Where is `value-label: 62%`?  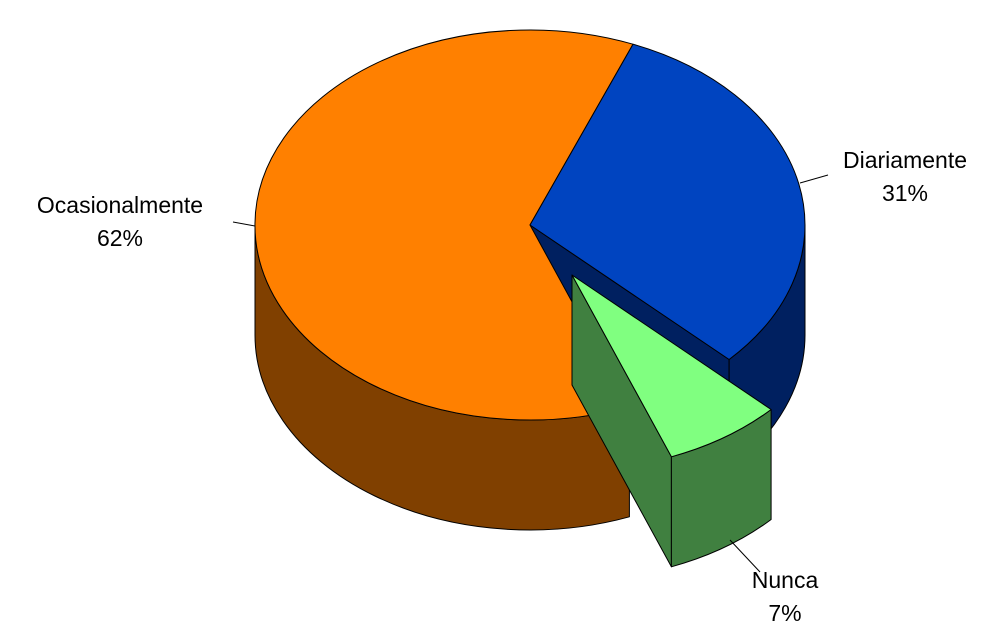
value-label: 62% is located at coordinates (120, 238).